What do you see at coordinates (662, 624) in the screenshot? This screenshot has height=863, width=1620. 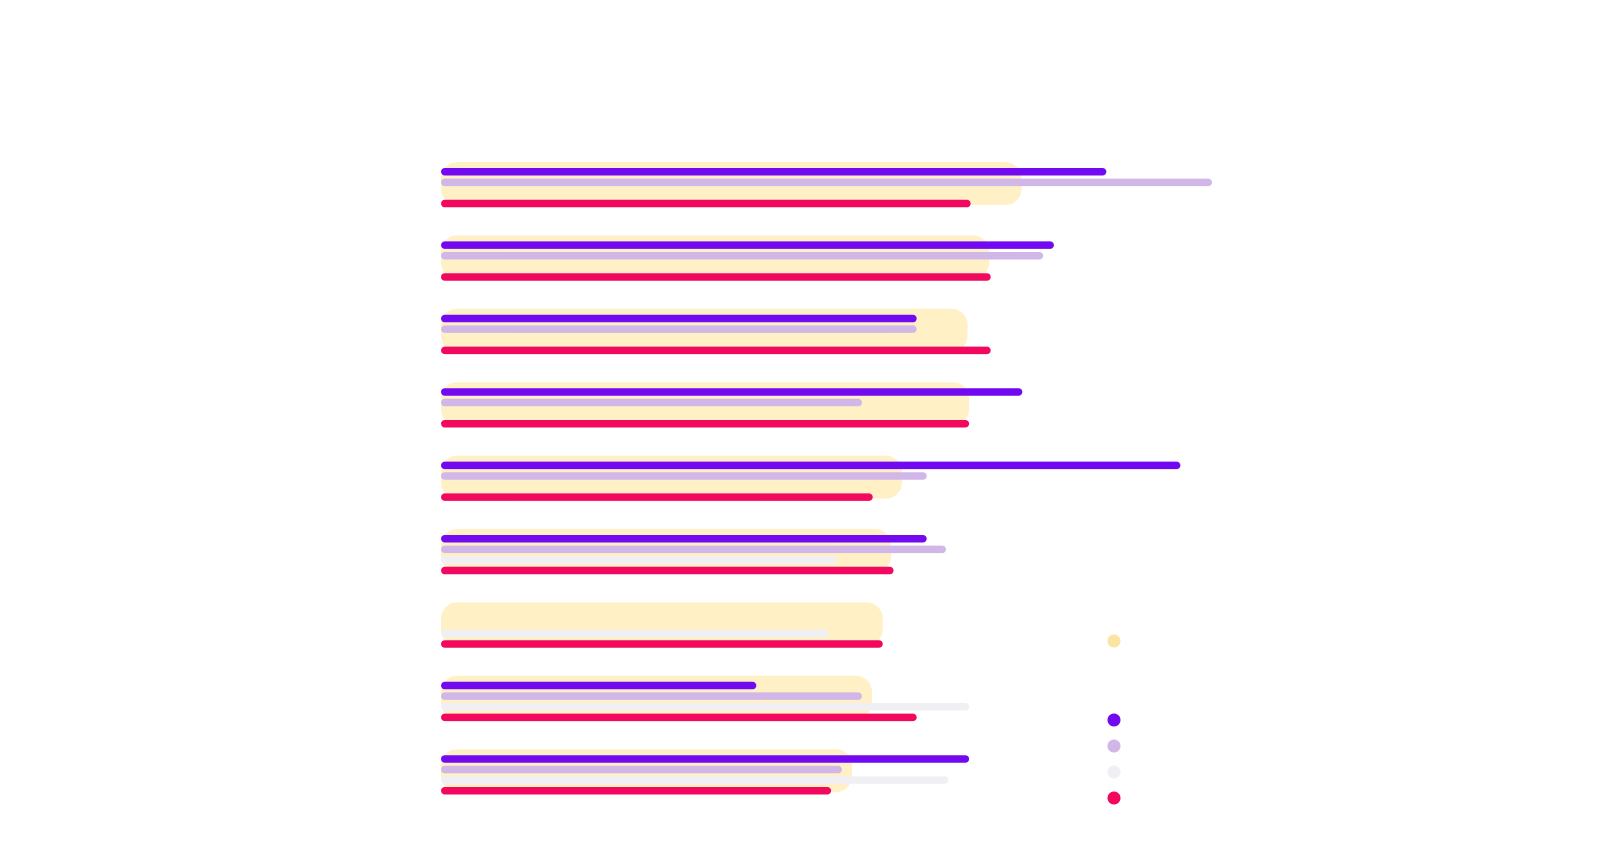 I see `background-bar` at bounding box center [662, 624].